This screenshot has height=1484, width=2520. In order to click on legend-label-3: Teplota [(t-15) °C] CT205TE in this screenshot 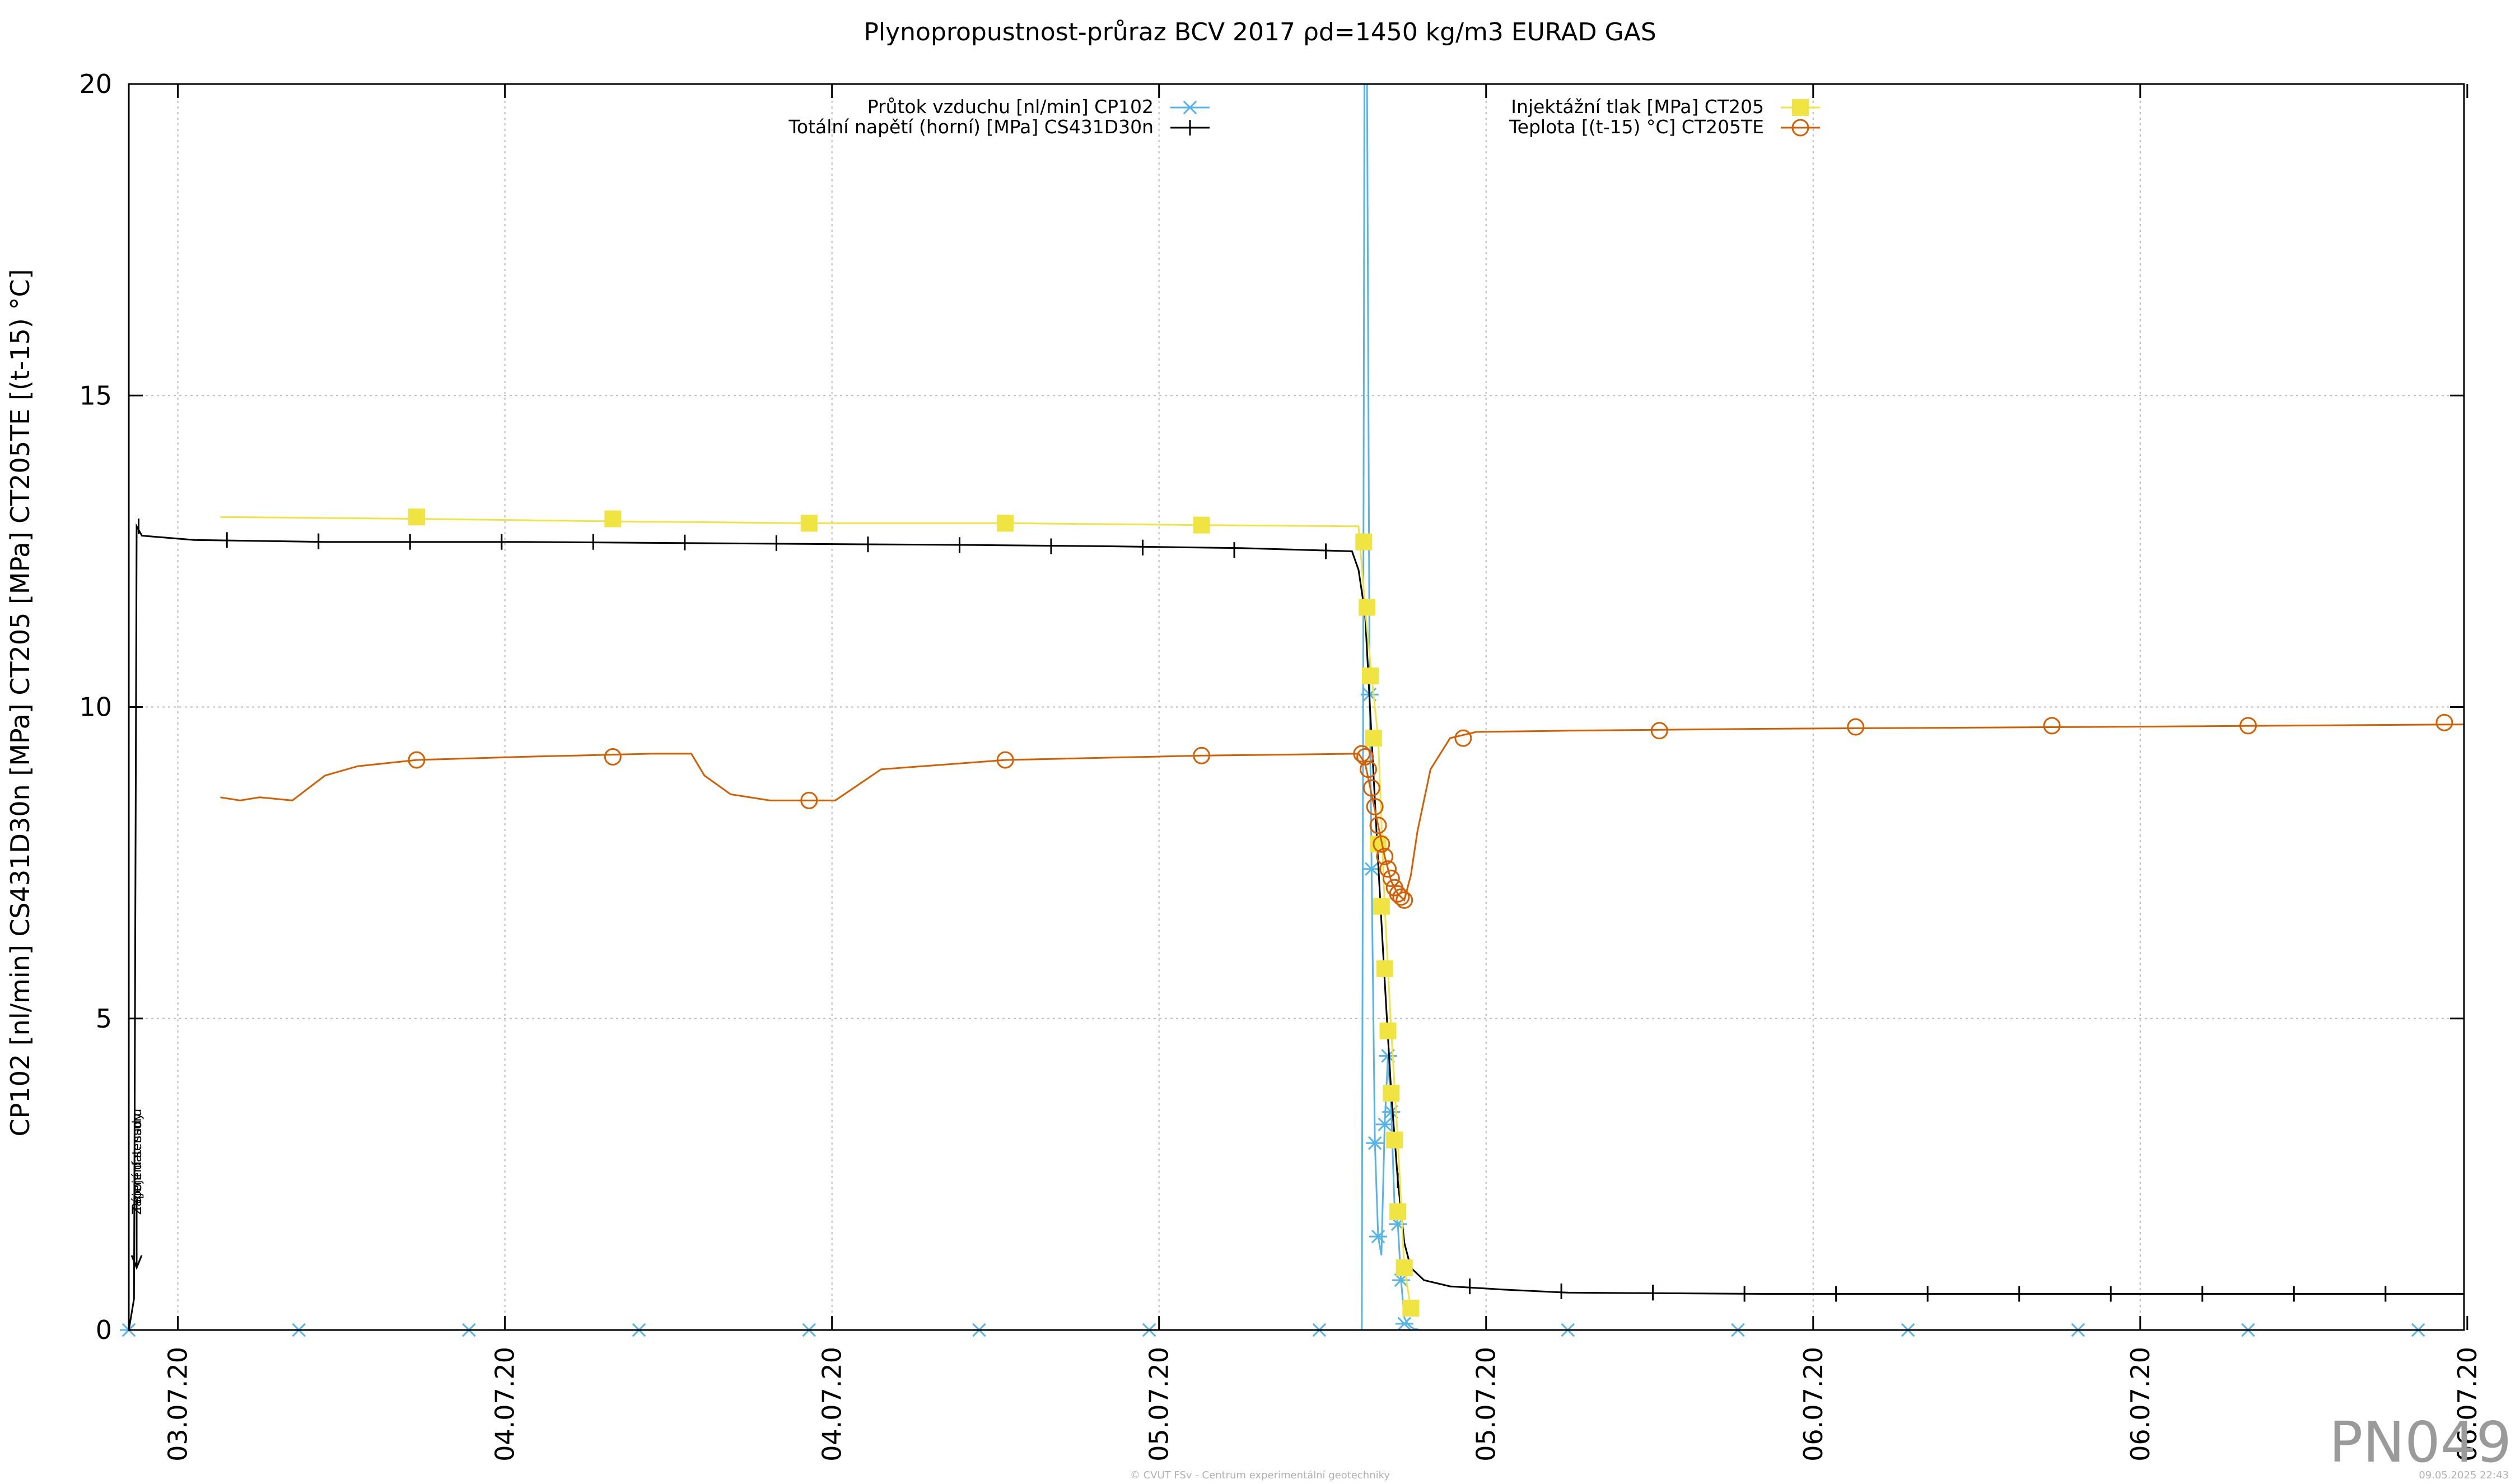, I will do `click(1637, 127)`.